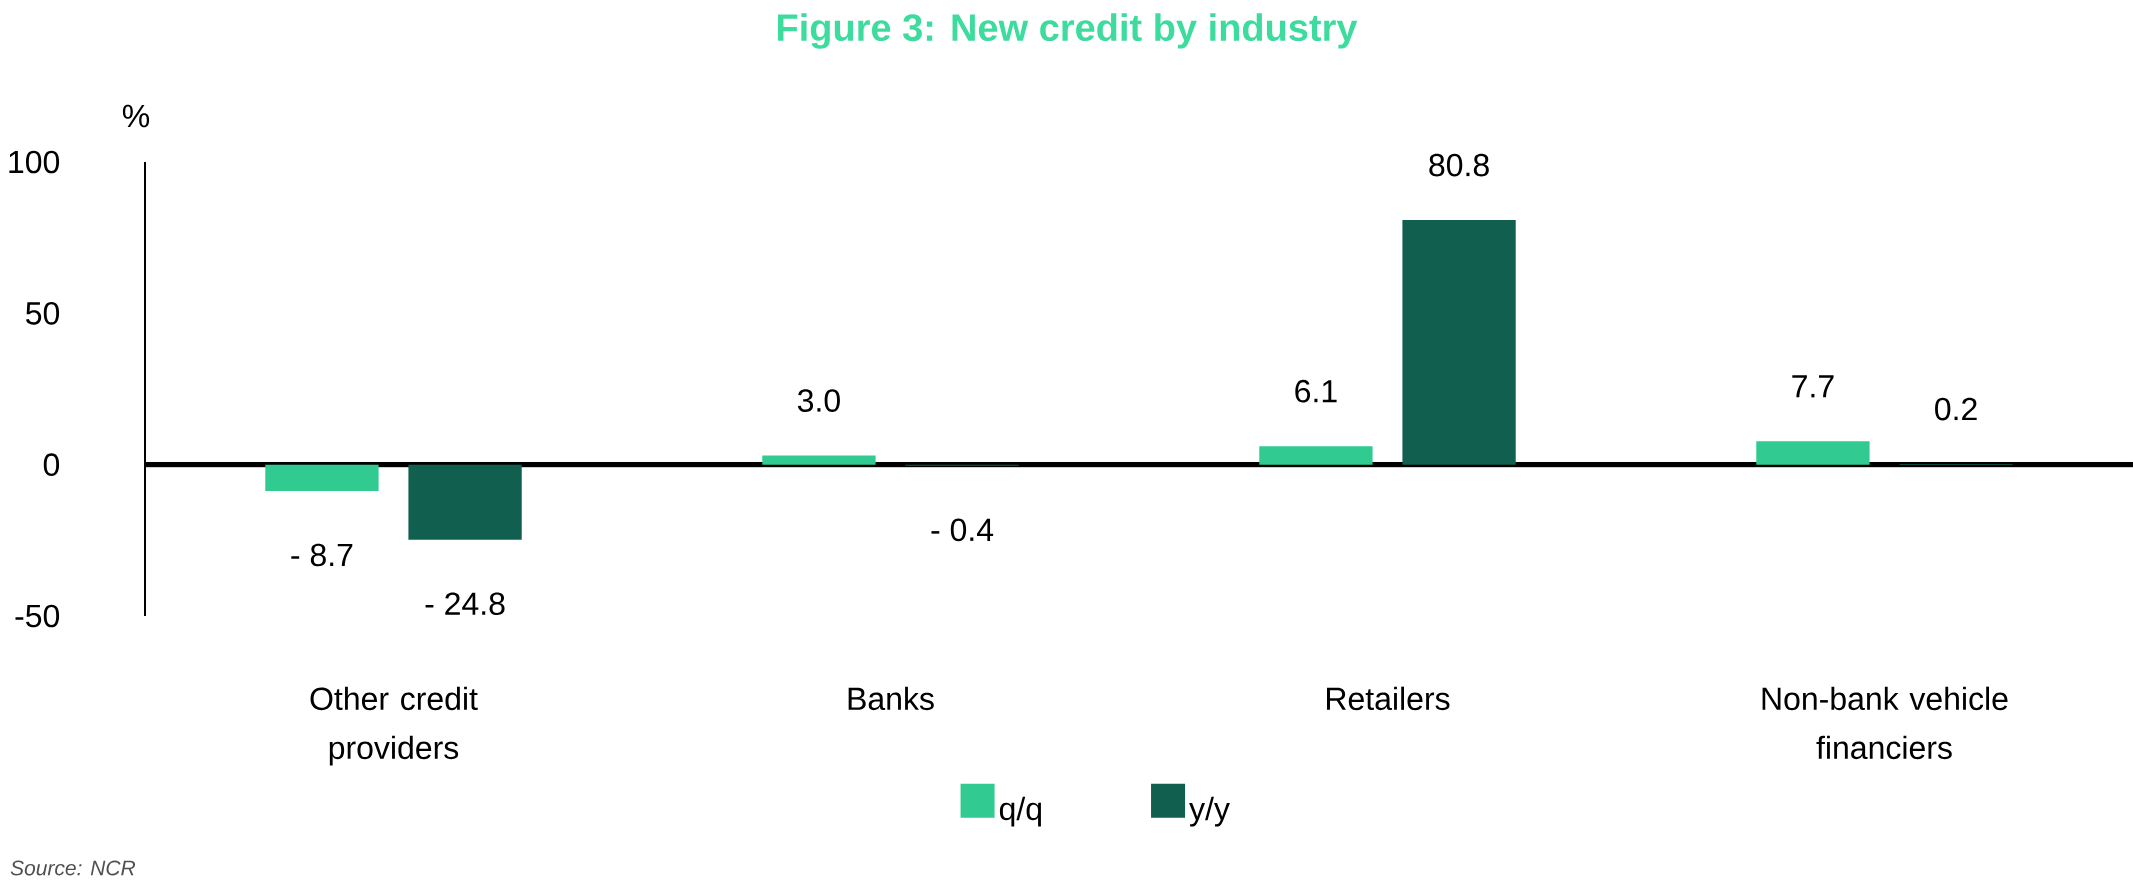 The image size is (2133, 893). I want to click on data-label: - 24.8, so click(465, 604).